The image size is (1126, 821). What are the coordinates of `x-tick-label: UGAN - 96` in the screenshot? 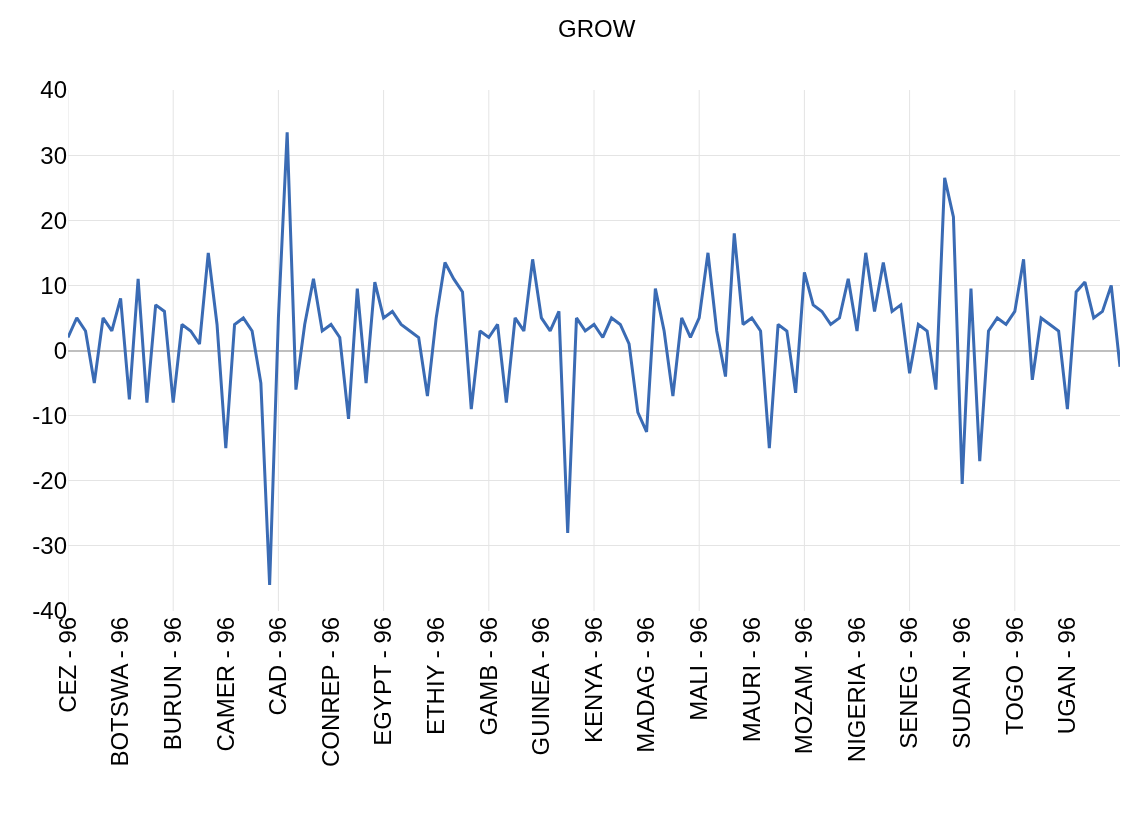 It's located at (1067, 675).